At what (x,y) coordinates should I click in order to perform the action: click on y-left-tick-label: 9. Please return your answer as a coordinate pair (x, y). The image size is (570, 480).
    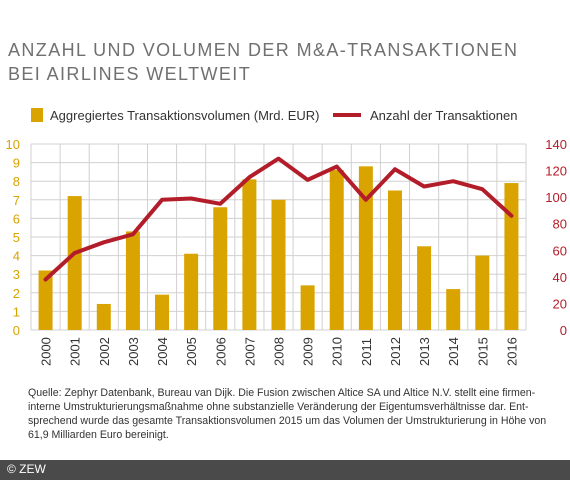
    Looking at the image, I should click on (16, 163).